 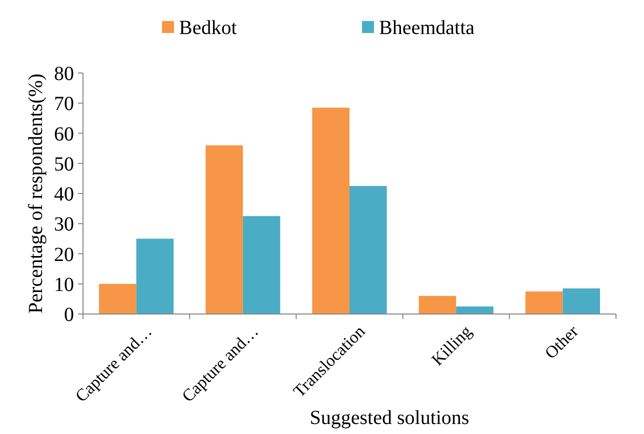 I want to click on y-tick-label: 80, so click(x=64, y=74).